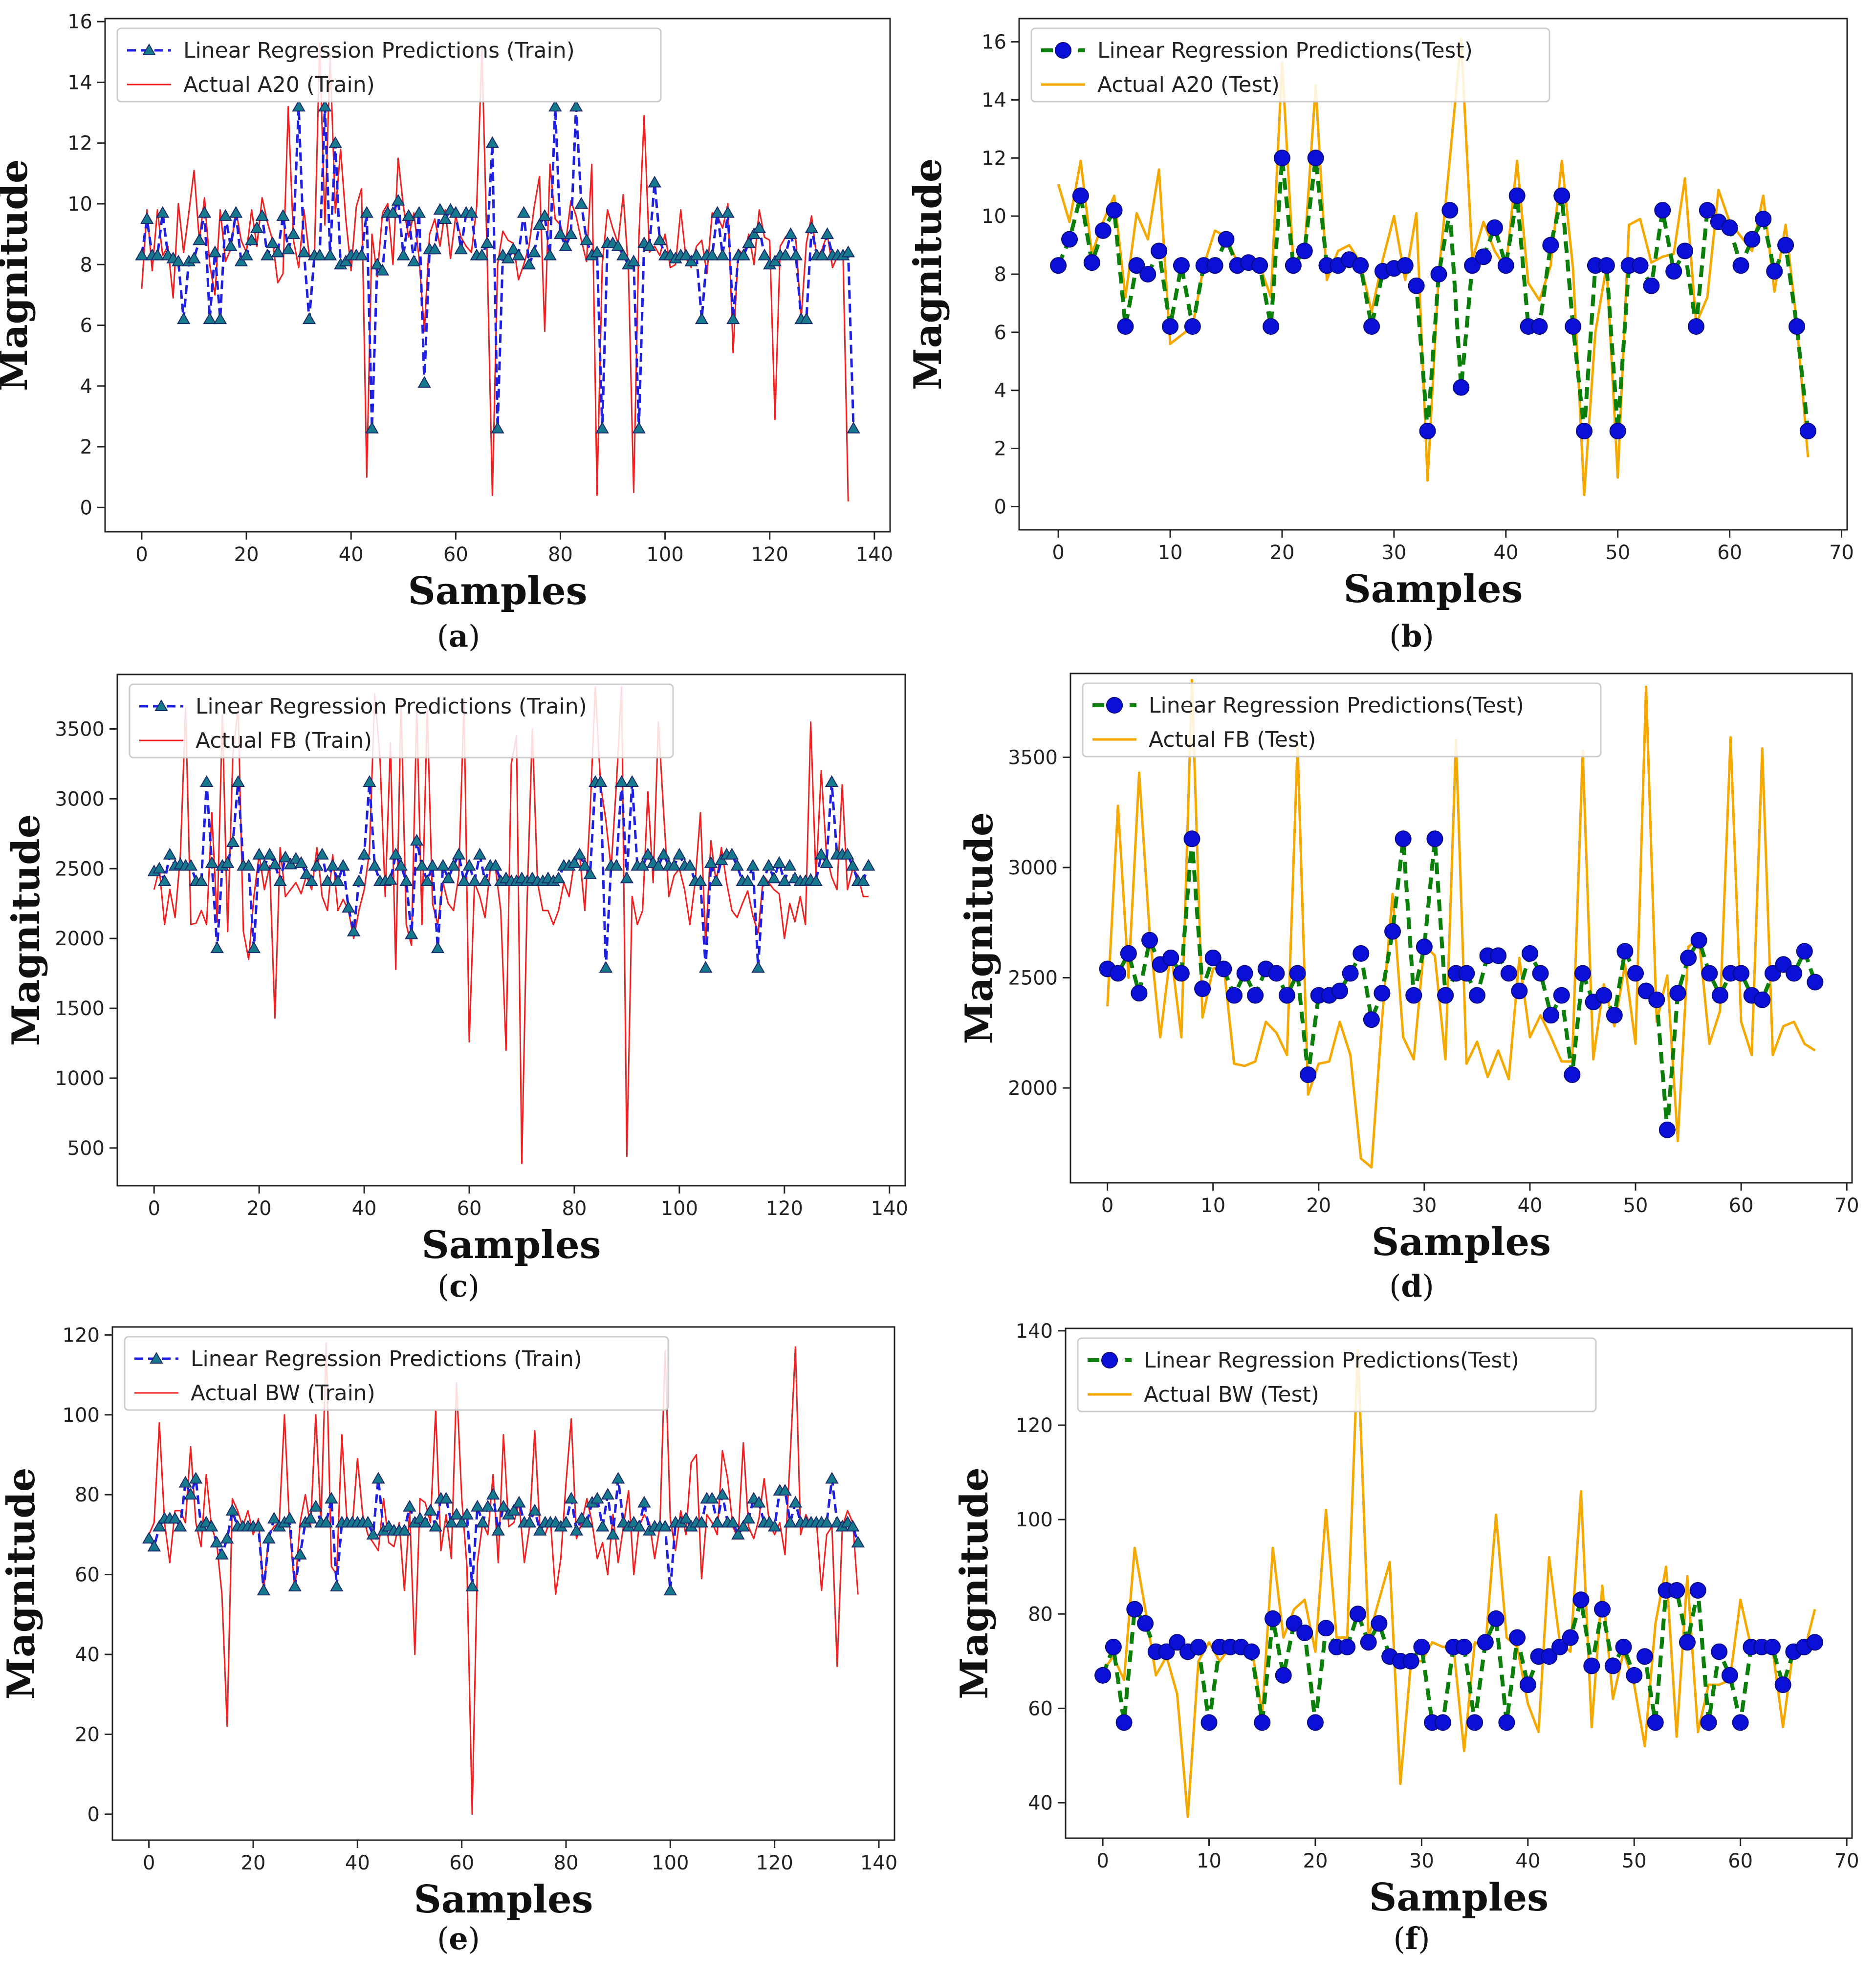  I want to click on x-tick-label: 40, so click(357, 1863).